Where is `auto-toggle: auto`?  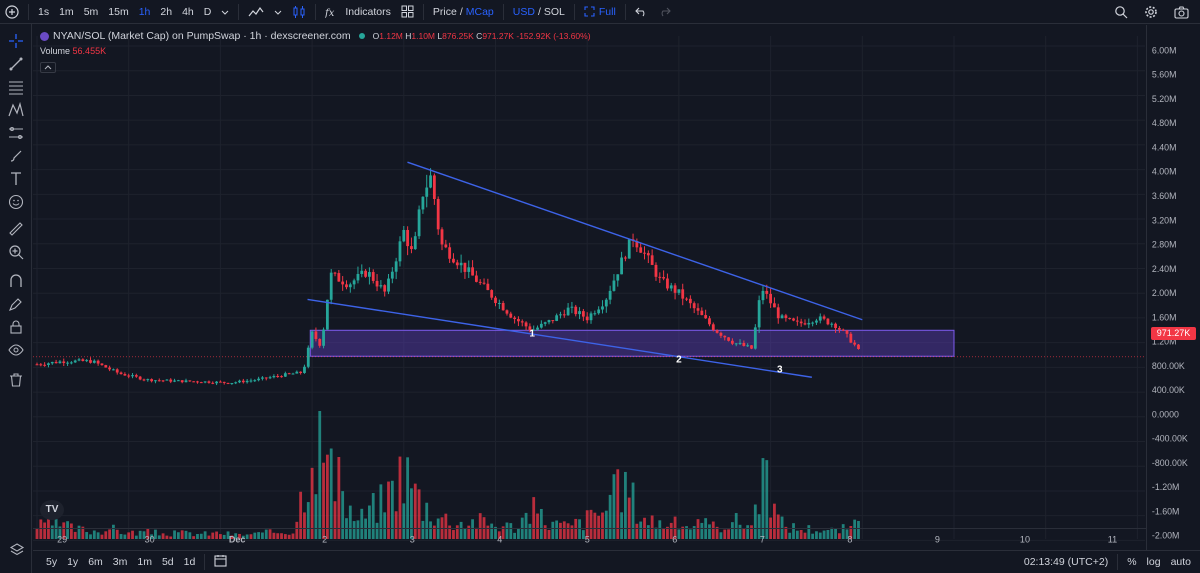 auto-toggle: auto is located at coordinates (1180, 562).